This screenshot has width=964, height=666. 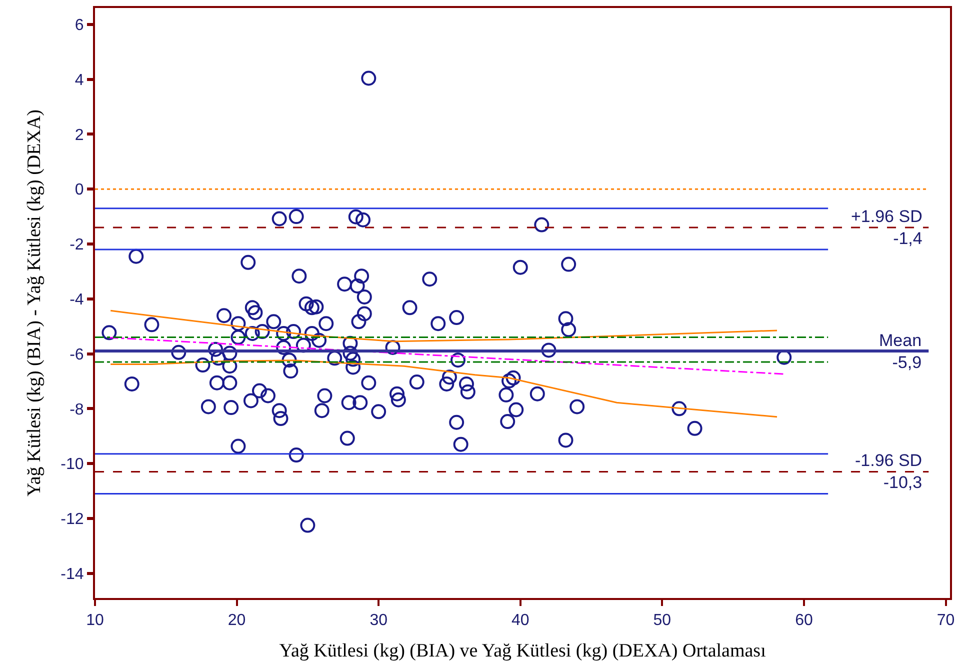 What do you see at coordinates (72, 519) in the screenshot?
I see `y-tick-label: -12` at bounding box center [72, 519].